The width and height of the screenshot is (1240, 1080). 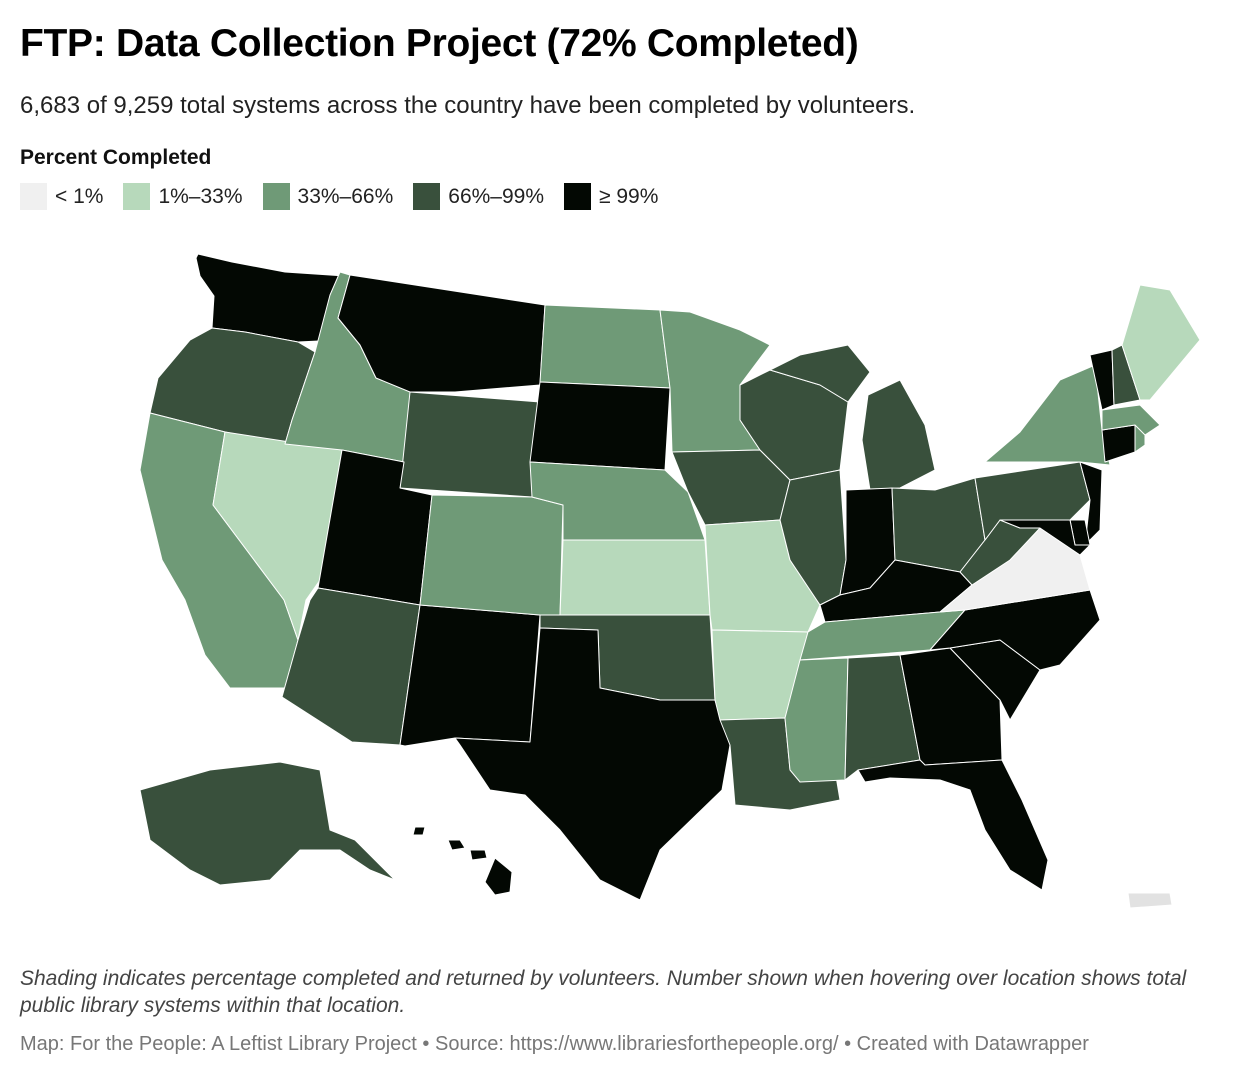 I want to click on legend-label: 1%–33%, so click(x=200, y=196).